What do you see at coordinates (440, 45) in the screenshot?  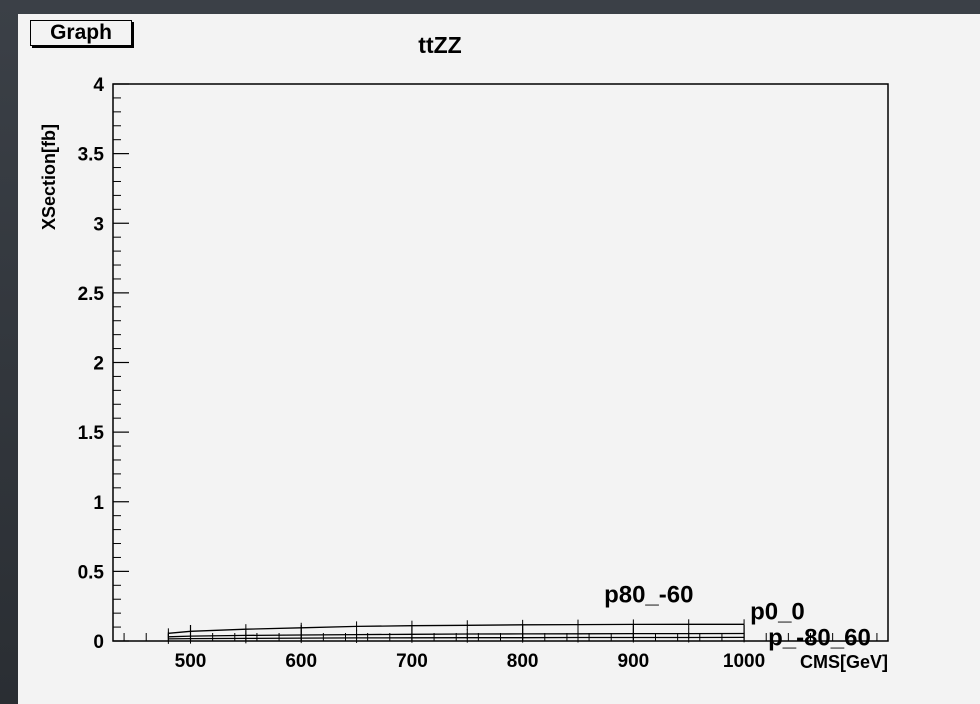 I see `plot-title: ttZZ` at bounding box center [440, 45].